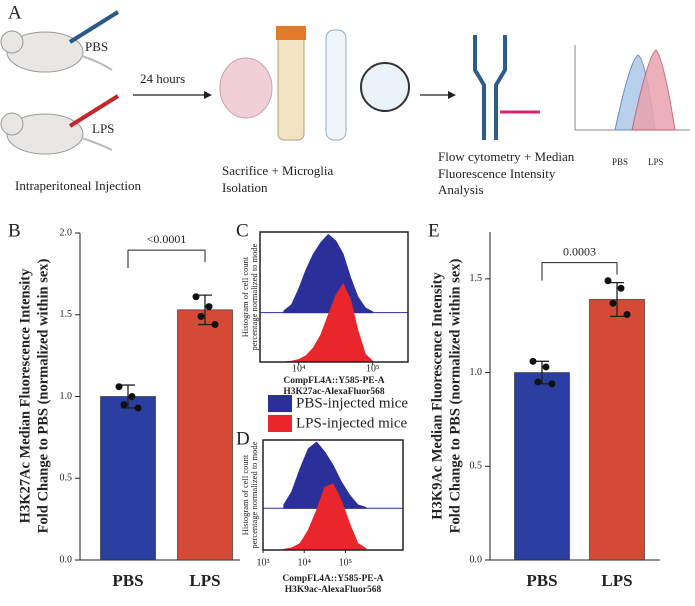 This screenshot has width=695, height=606. Describe the element at coordinates (96, 46) in the screenshot. I see `pbs-label: PBS` at that location.